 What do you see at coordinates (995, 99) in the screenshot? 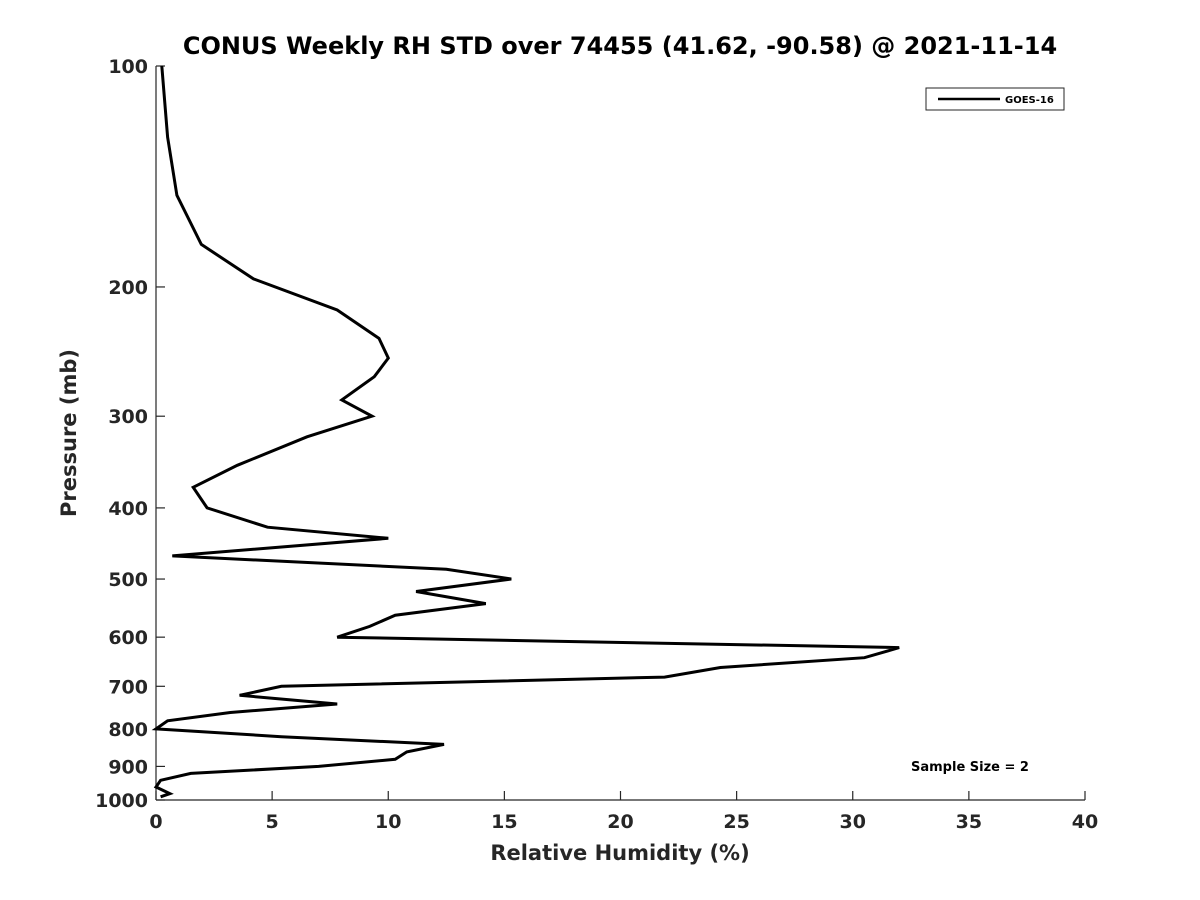
I see `legend: GOES-16` at bounding box center [995, 99].